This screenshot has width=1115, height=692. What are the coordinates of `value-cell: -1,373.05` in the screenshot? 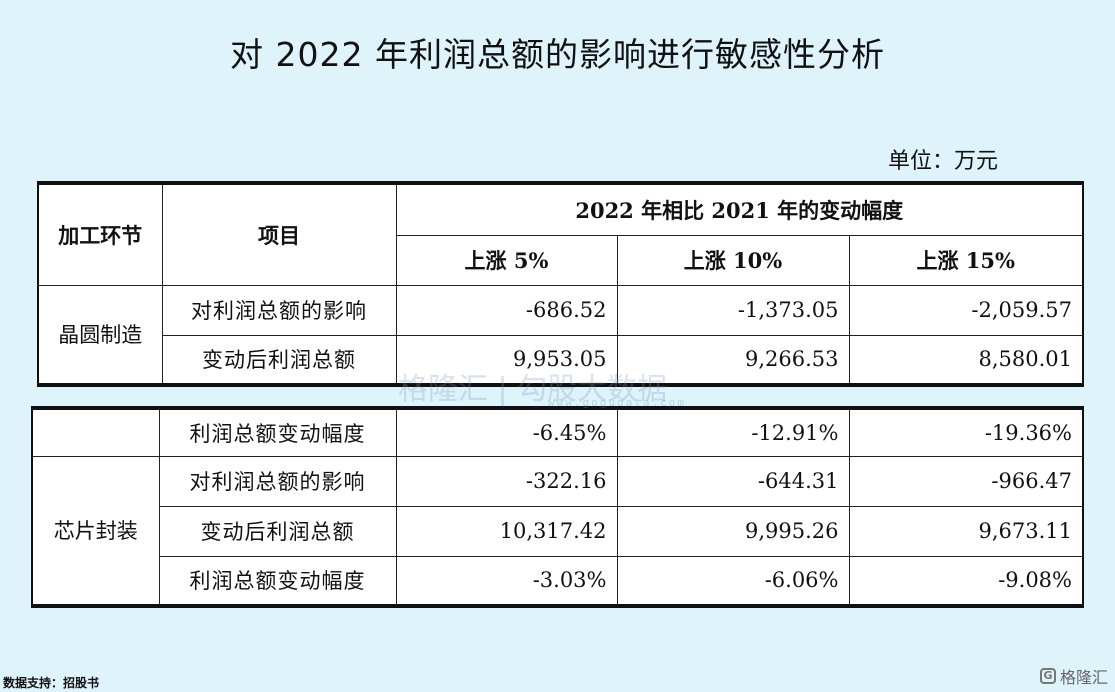 It's located at (733, 310).